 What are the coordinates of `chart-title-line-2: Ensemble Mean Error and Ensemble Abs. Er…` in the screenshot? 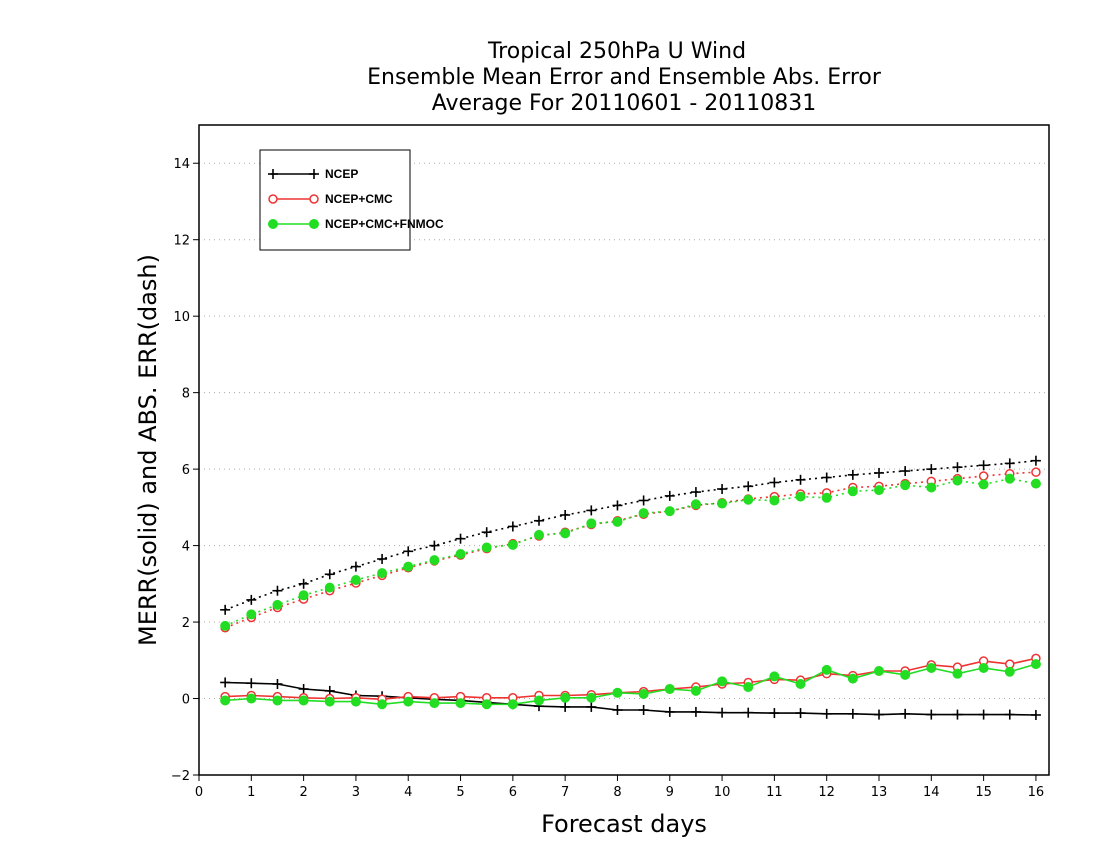 It's located at (624, 77).